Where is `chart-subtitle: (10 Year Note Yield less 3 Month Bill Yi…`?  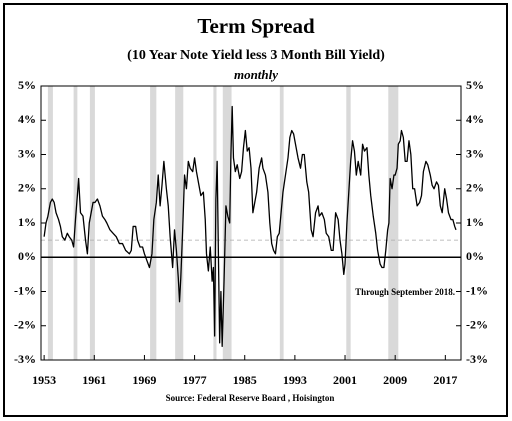 chart-subtitle: (10 Year Note Yield less 3 Month Bill Yi… is located at coordinates (256, 55).